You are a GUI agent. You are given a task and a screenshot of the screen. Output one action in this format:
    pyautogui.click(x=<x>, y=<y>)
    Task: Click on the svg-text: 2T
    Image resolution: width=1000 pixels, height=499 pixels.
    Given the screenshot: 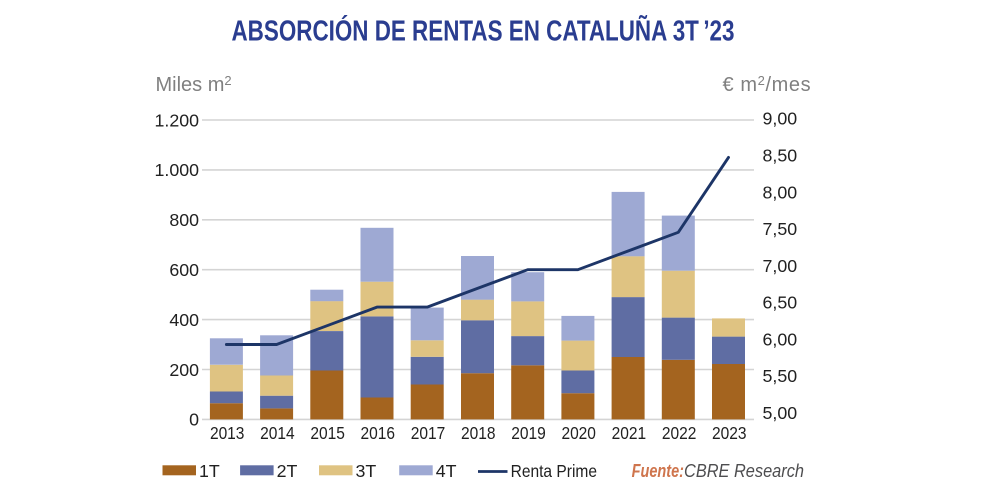 What is the action you would take?
    pyautogui.click(x=287, y=471)
    